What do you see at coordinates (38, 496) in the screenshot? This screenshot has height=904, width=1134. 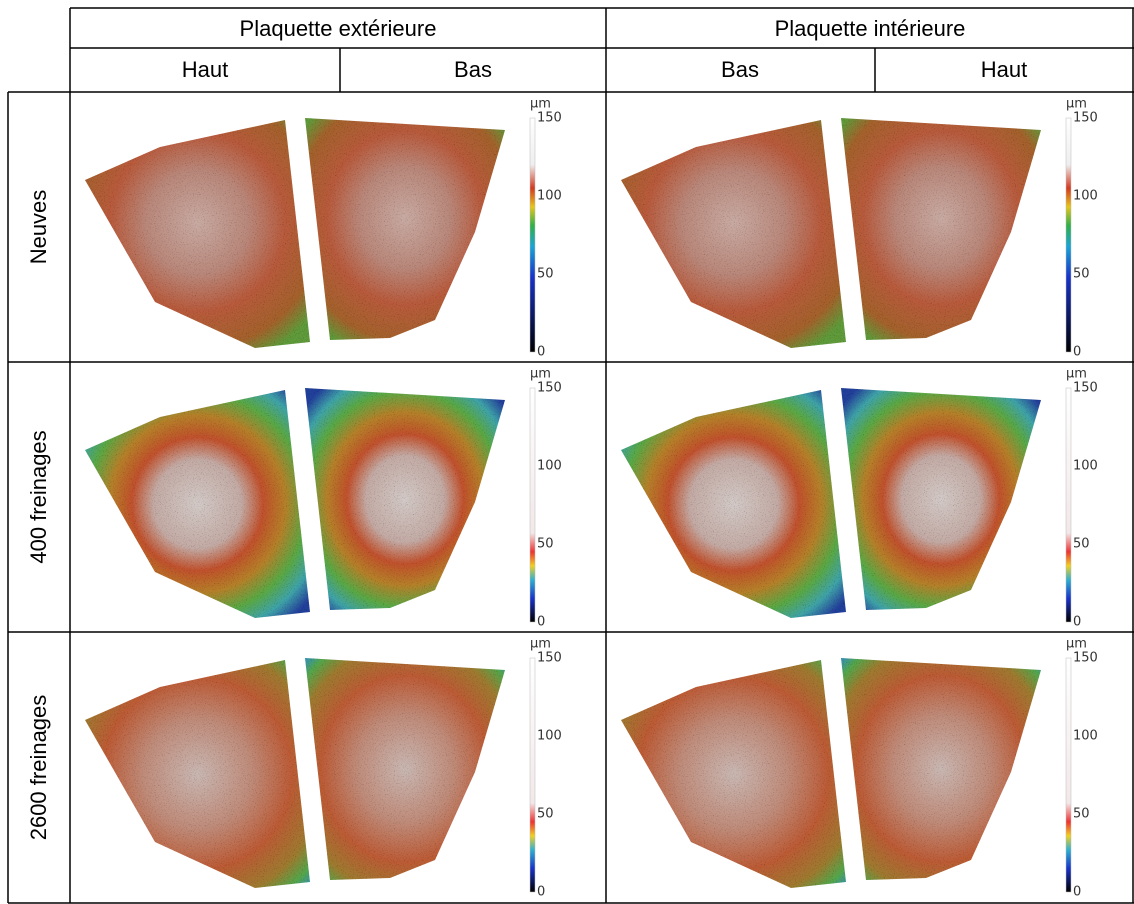 I see `row-label: 400 freinages` at bounding box center [38, 496].